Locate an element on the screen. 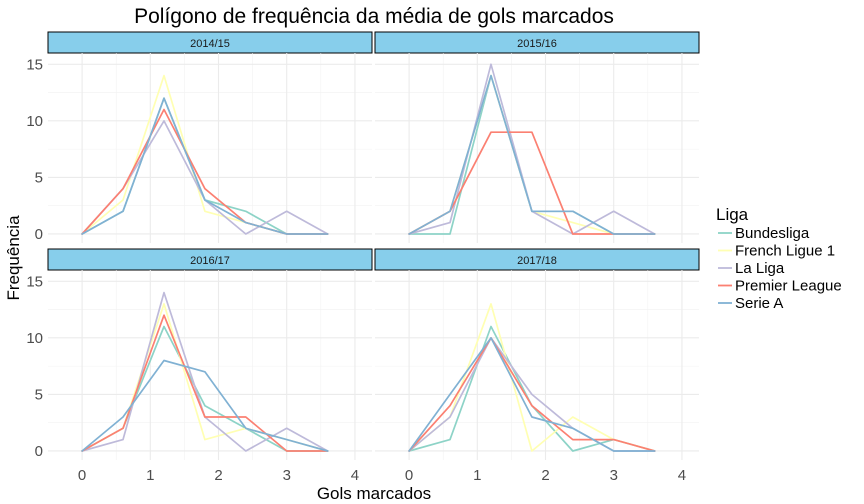  legend-label: La Liga is located at coordinates (760, 268).